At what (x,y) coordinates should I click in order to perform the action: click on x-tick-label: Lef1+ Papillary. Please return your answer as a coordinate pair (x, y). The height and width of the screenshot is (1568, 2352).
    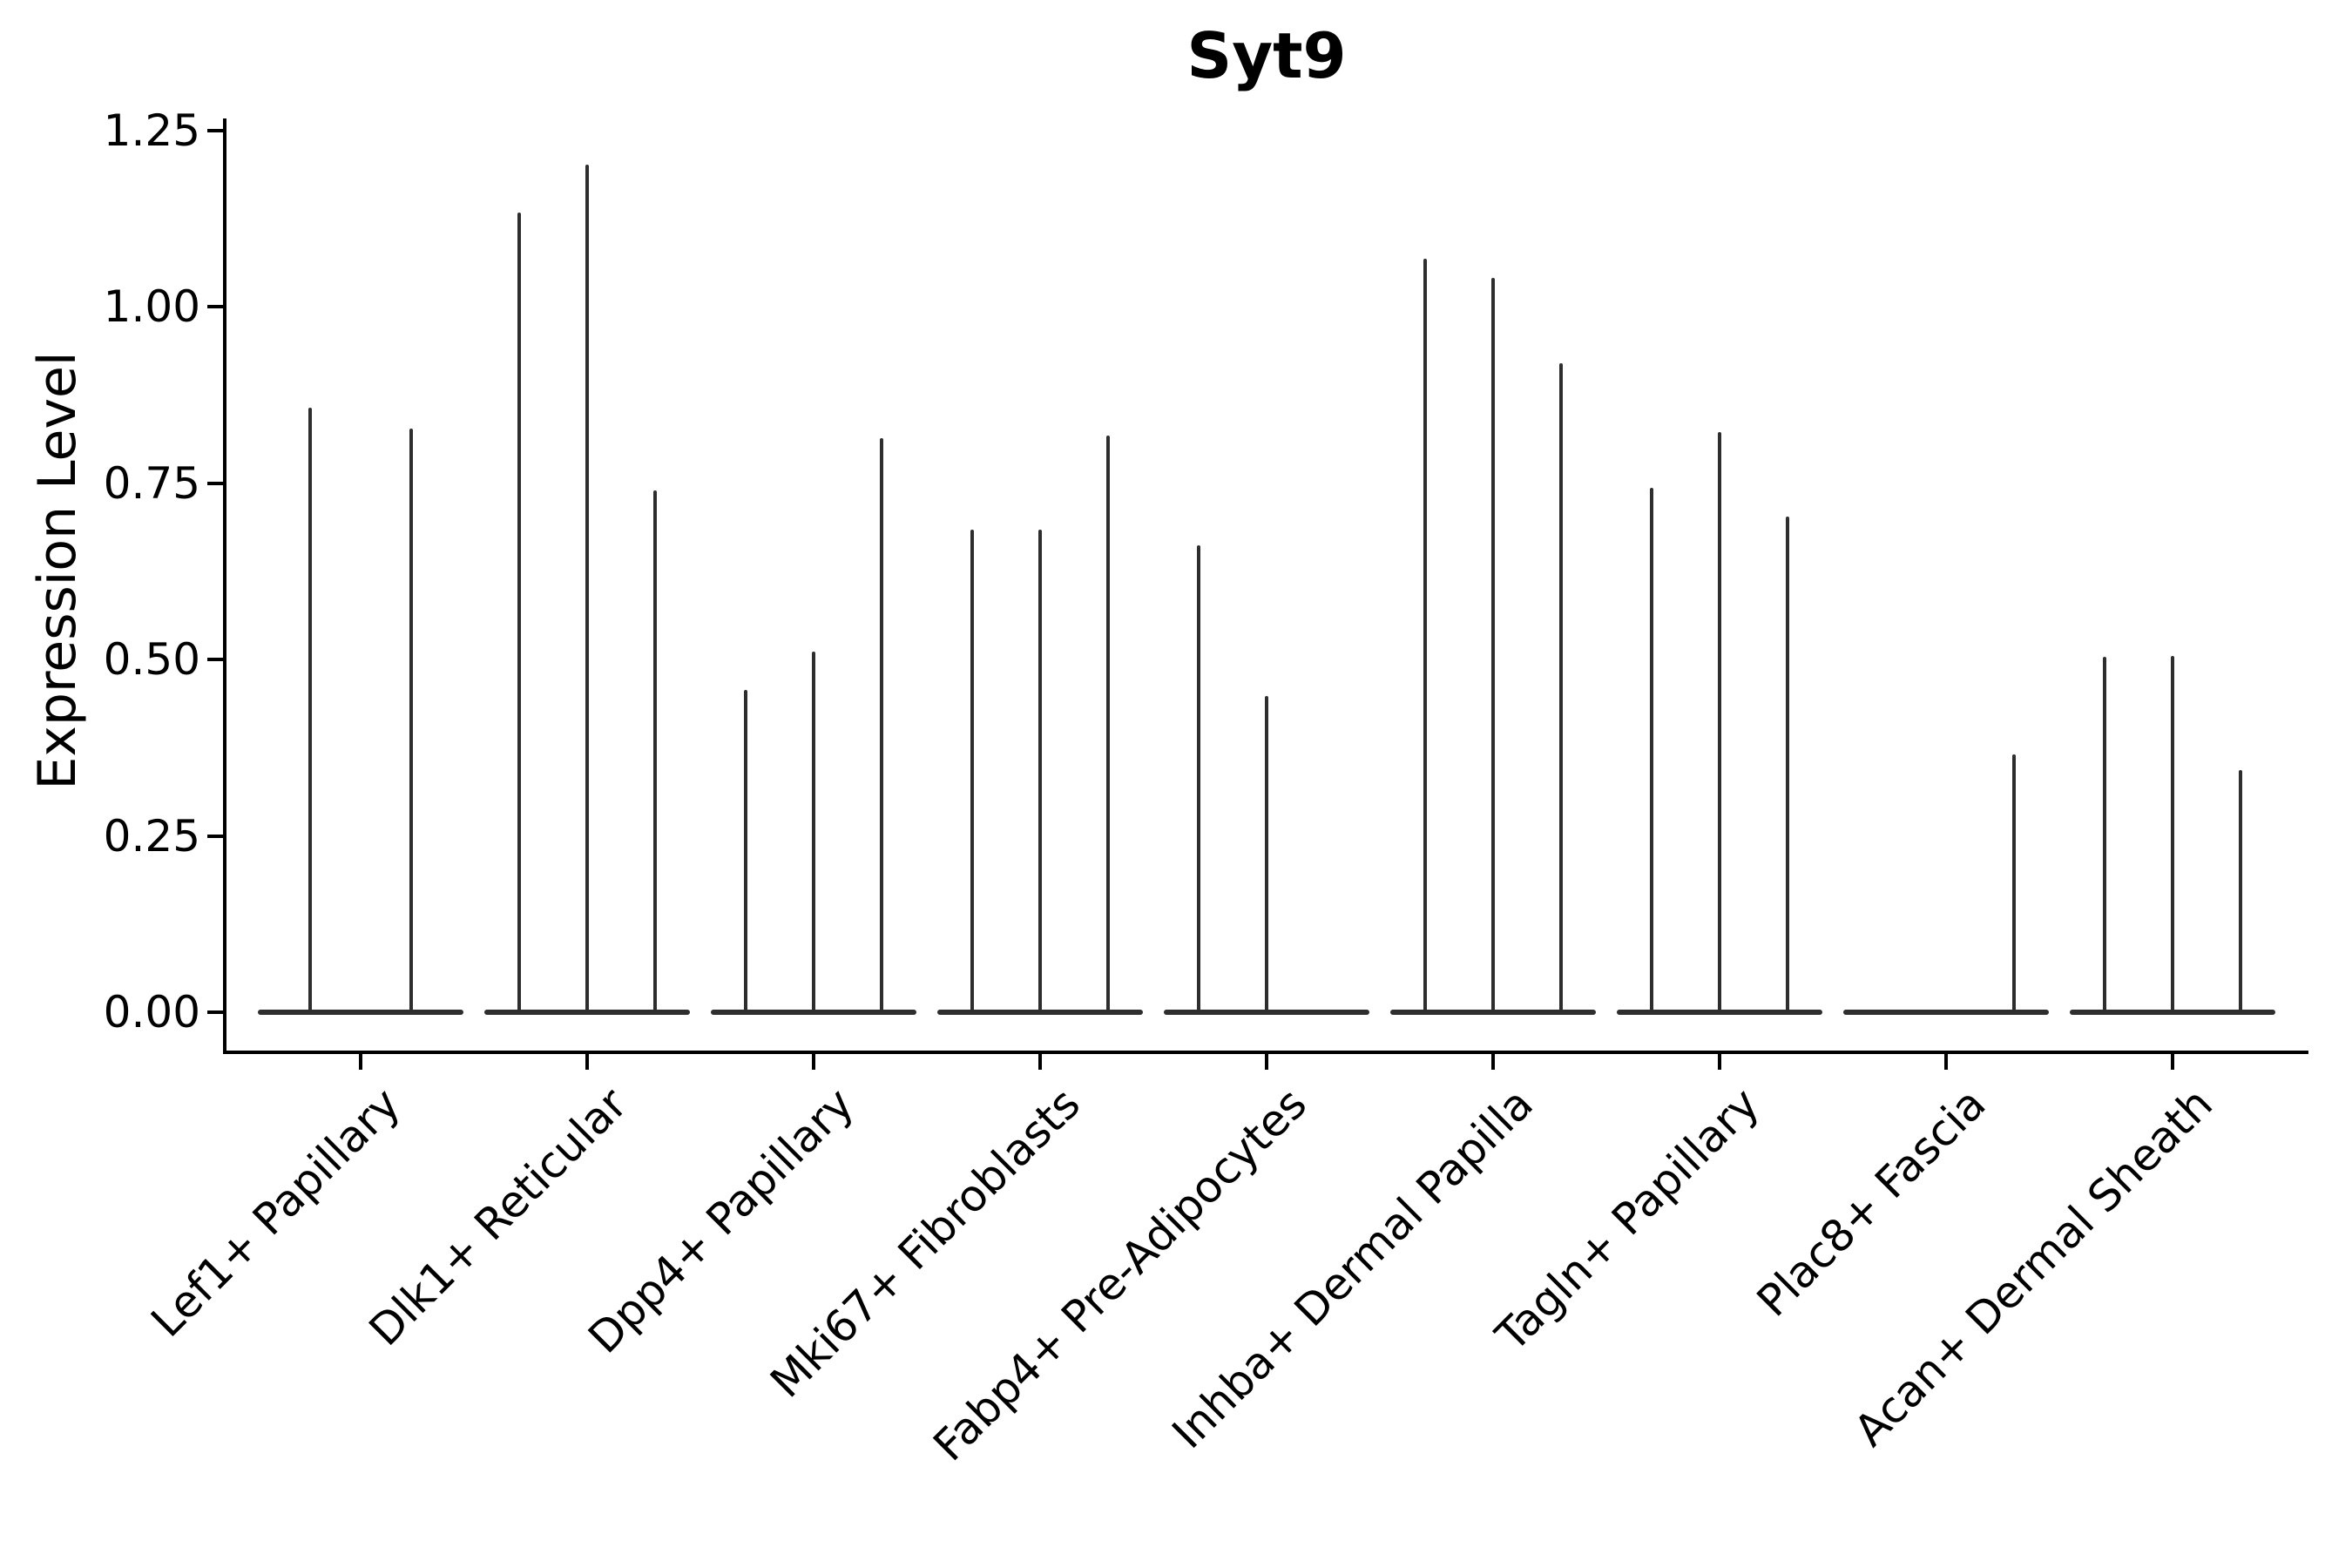
    Looking at the image, I should click on (275, 1212).